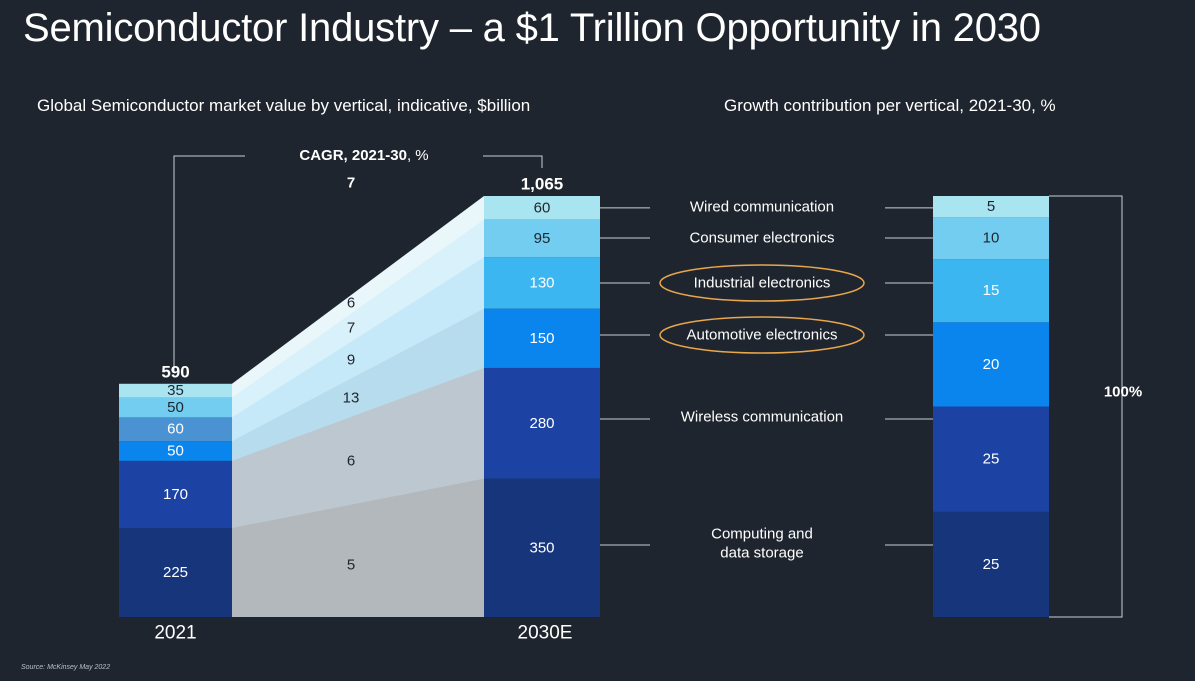  I want to click on growth-bar-computing-and-data-storage, so click(991, 564).